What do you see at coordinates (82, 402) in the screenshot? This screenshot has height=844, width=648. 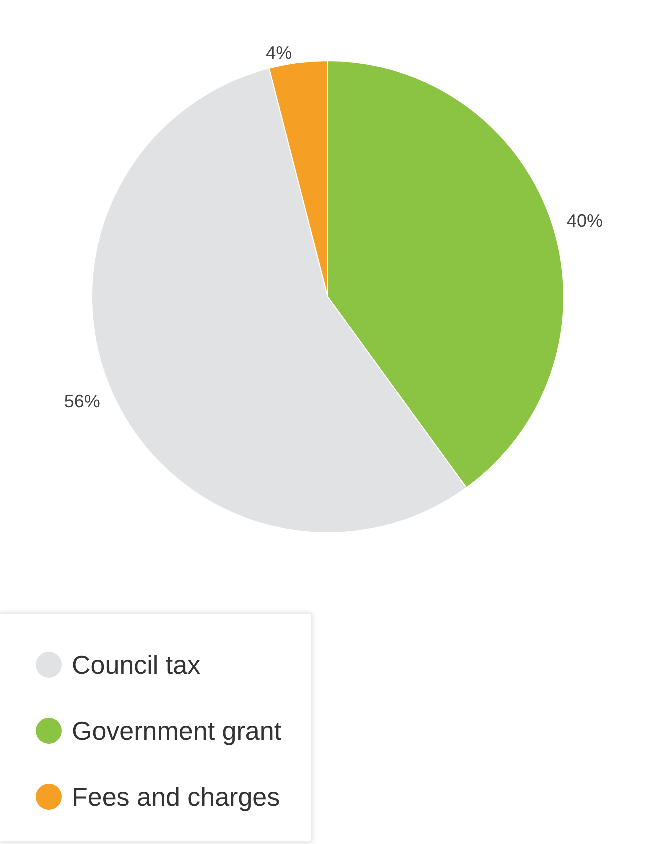 I see `data-label: 56%` at bounding box center [82, 402].